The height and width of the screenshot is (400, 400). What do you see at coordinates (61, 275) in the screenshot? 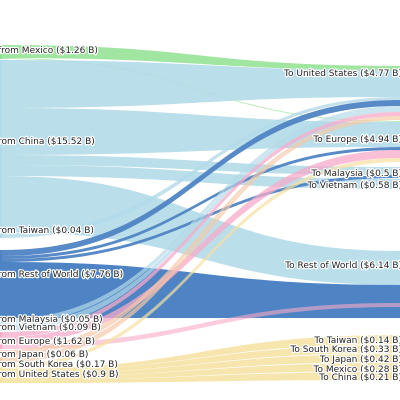
I see `source-label-row: rom Rest of World ($7.76 B)` at bounding box center [61, 275].